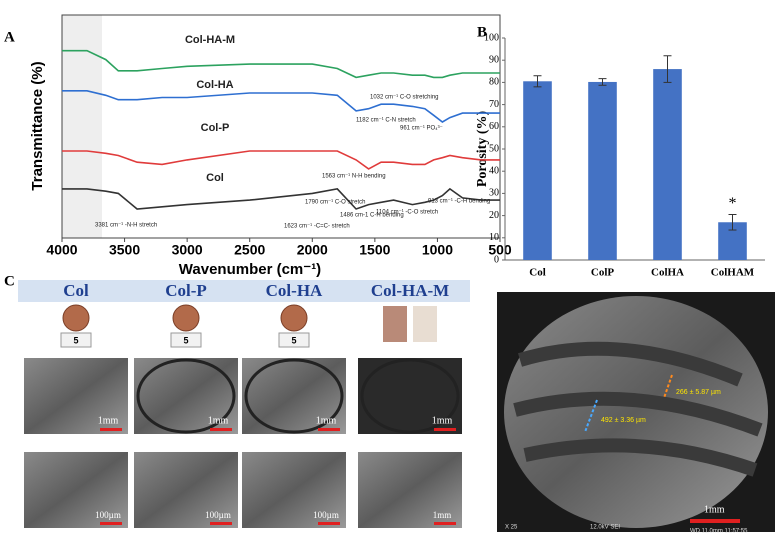 The image size is (777, 537). What do you see at coordinates (482, 148) in the screenshot?
I see `y-axis-label: Porosity (%)` at bounding box center [482, 148].